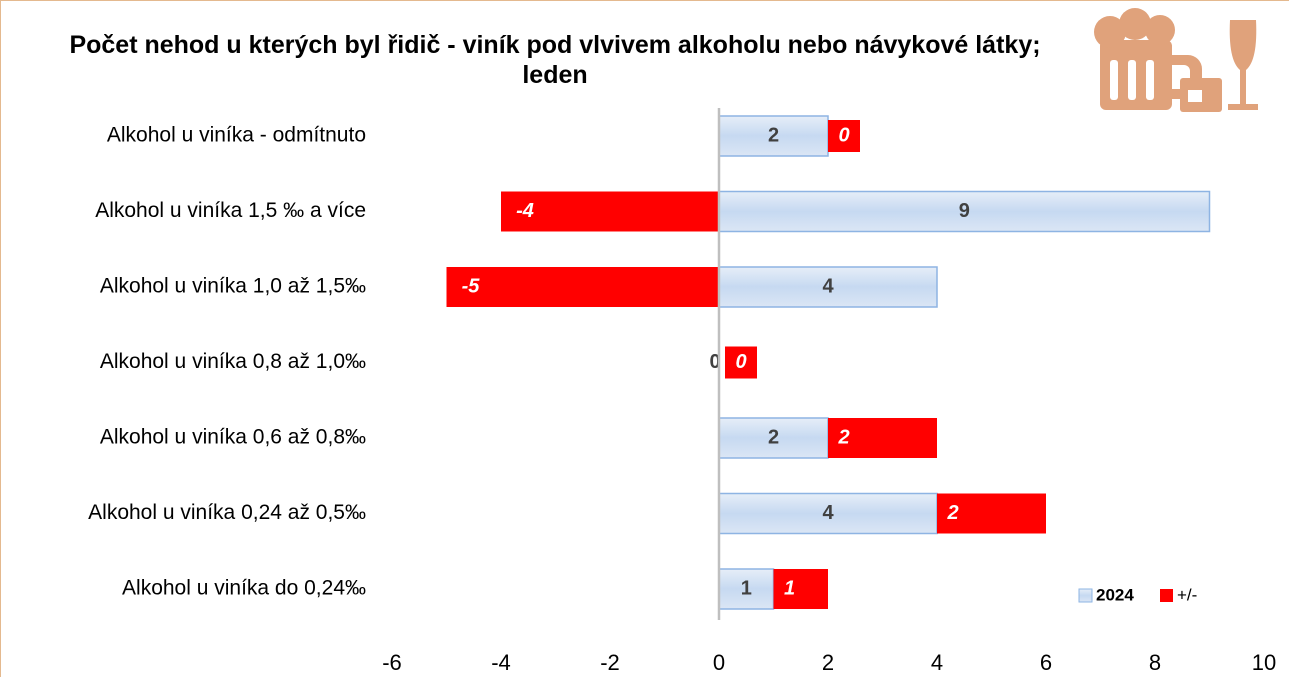 The image size is (1289, 677). I want to click on x-tick-label: 10, so click(1264, 662).